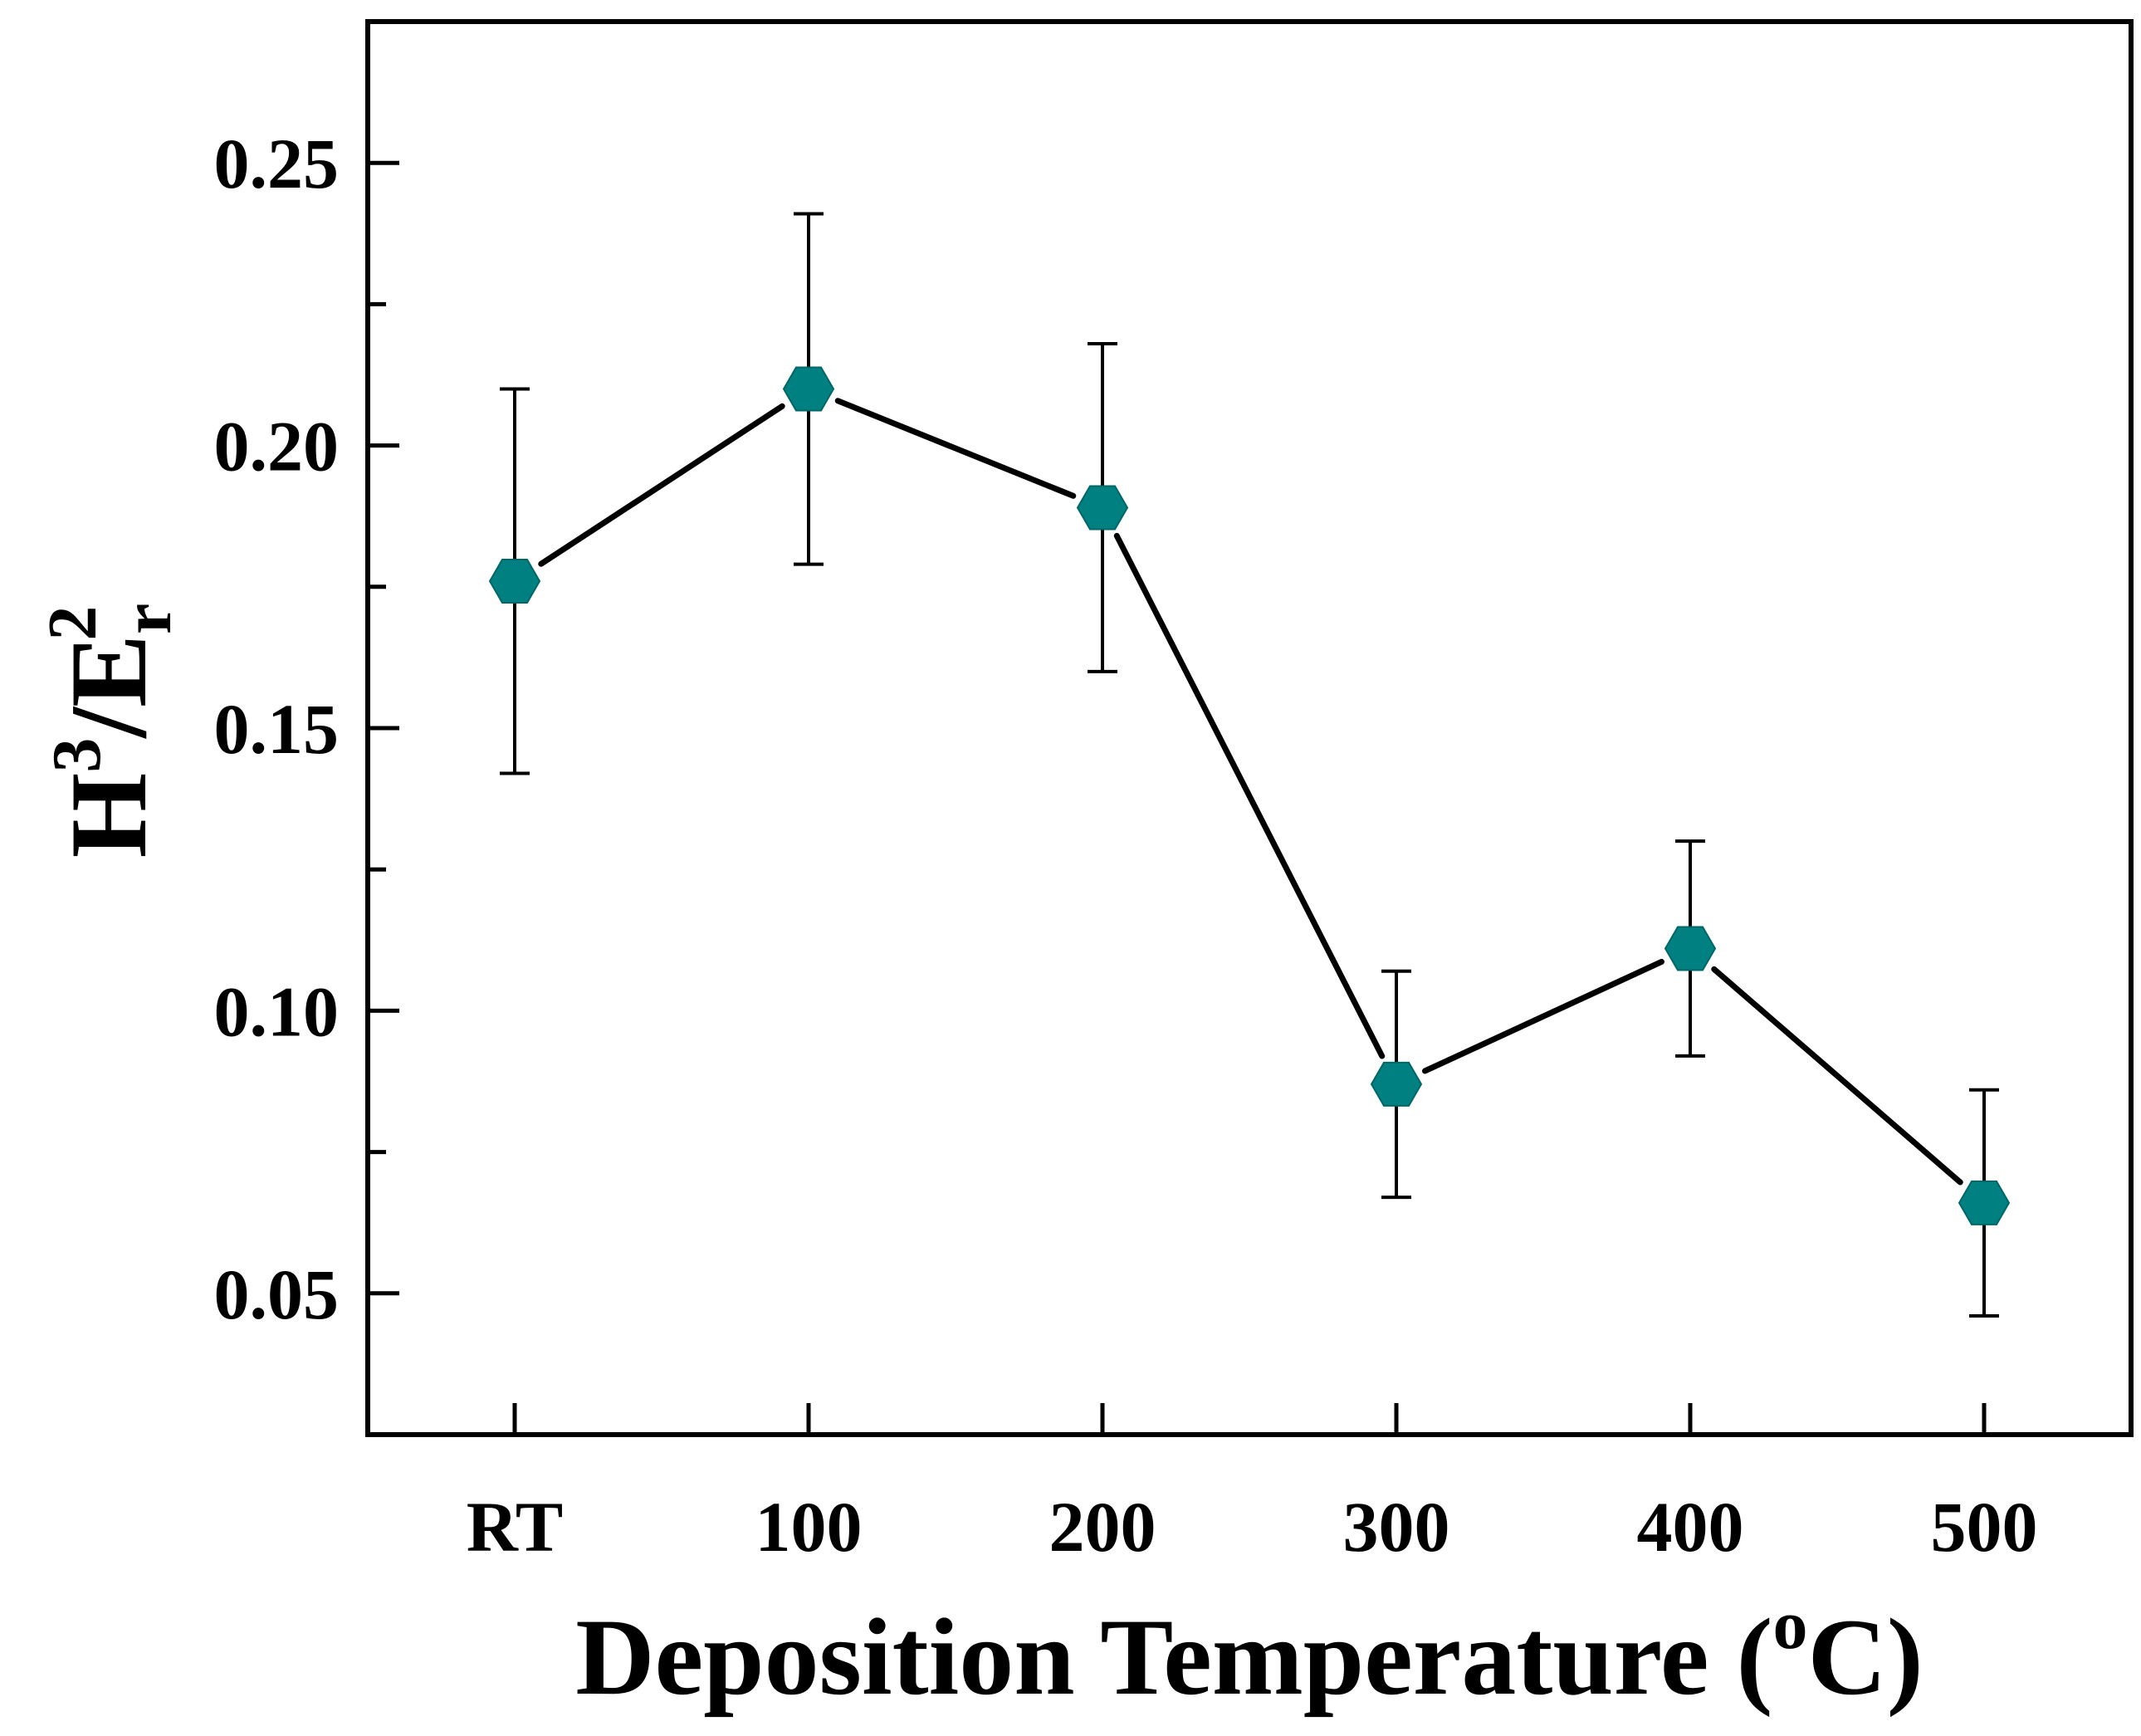 The image size is (2141, 1736). Describe the element at coordinates (1789, 1625) in the screenshot. I see `x-axis-title-degree: o` at that location.